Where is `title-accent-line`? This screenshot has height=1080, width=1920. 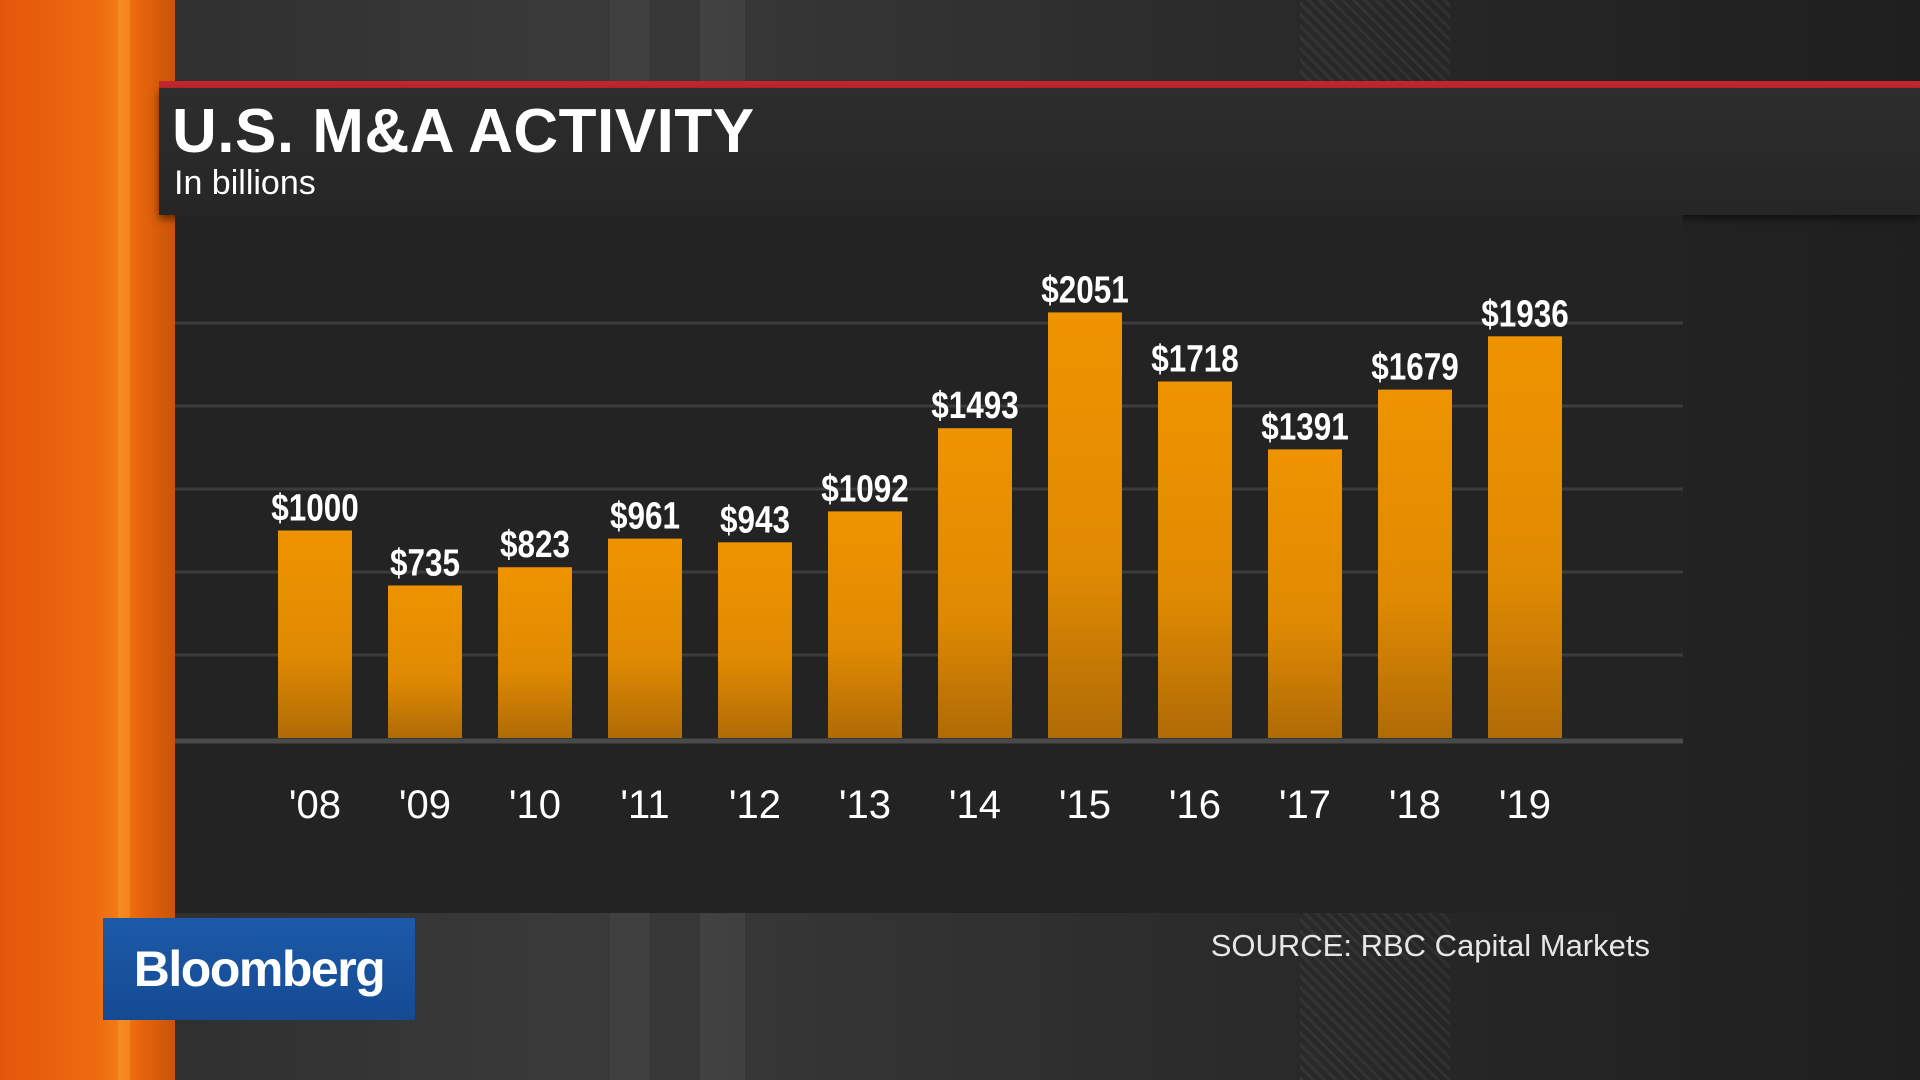
title-accent-line is located at coordinates (1039, 84).